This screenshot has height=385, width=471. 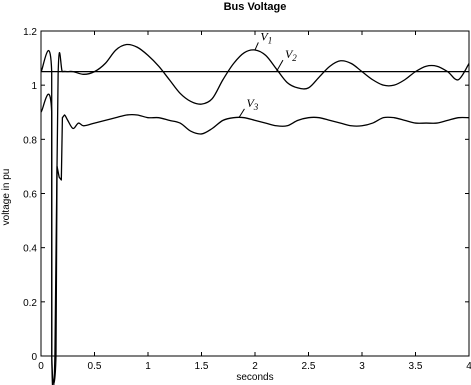 I want to click on y-tick-label: 1, so click(x=34, y=86).